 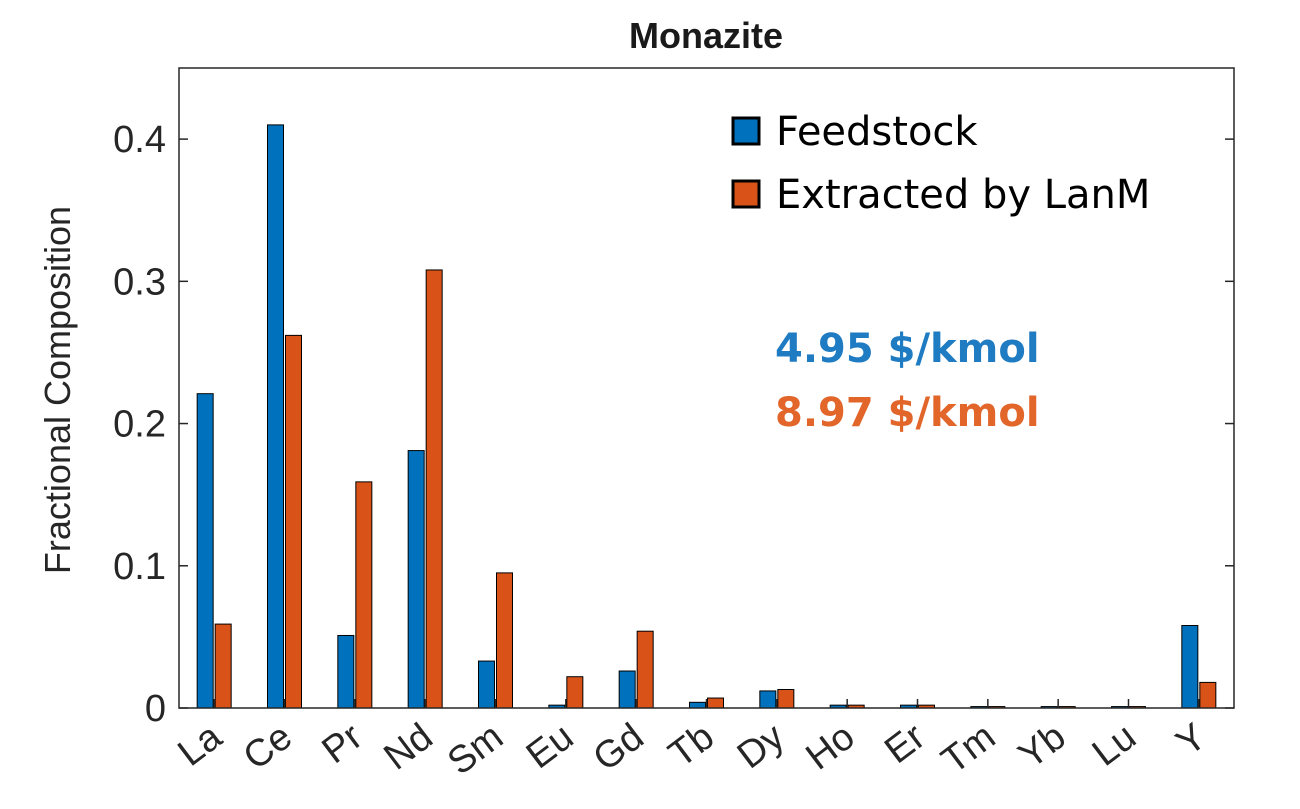 I want to click on legend-label-feedstock: Feedstock, so click(x=877, y=132).